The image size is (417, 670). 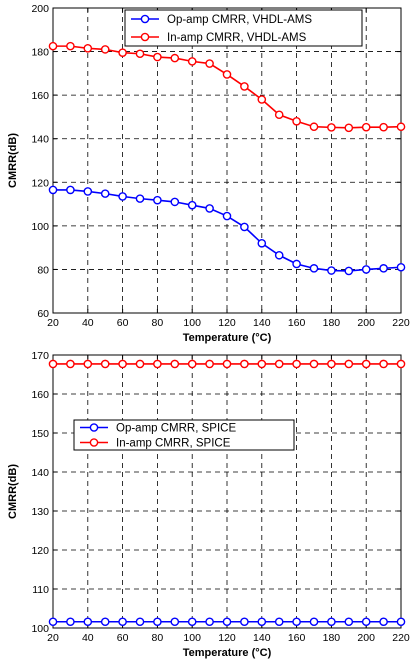 What do you see at coordinates (40, 434) in the screenshot?
I see `y-tick-label: 150` at bounding box center [40, 434].